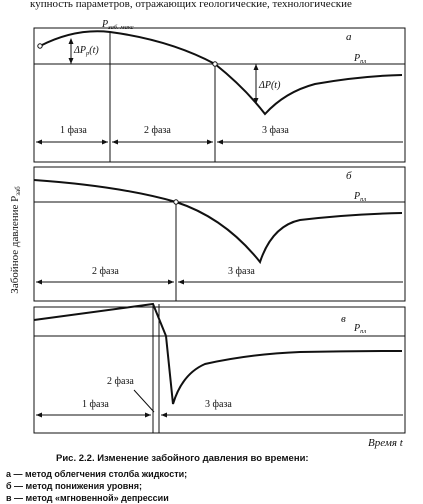 The width and height of the screenshot is (423, 504). Describe the element at coordinates (220, 142) in the screenshot. I see `panel-a-phase3-arrowhead-left` at that location.